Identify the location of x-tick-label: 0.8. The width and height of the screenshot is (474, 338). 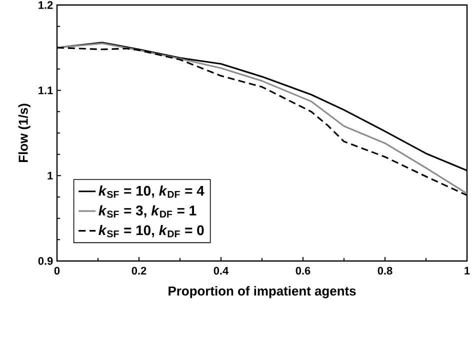
(385, 270).